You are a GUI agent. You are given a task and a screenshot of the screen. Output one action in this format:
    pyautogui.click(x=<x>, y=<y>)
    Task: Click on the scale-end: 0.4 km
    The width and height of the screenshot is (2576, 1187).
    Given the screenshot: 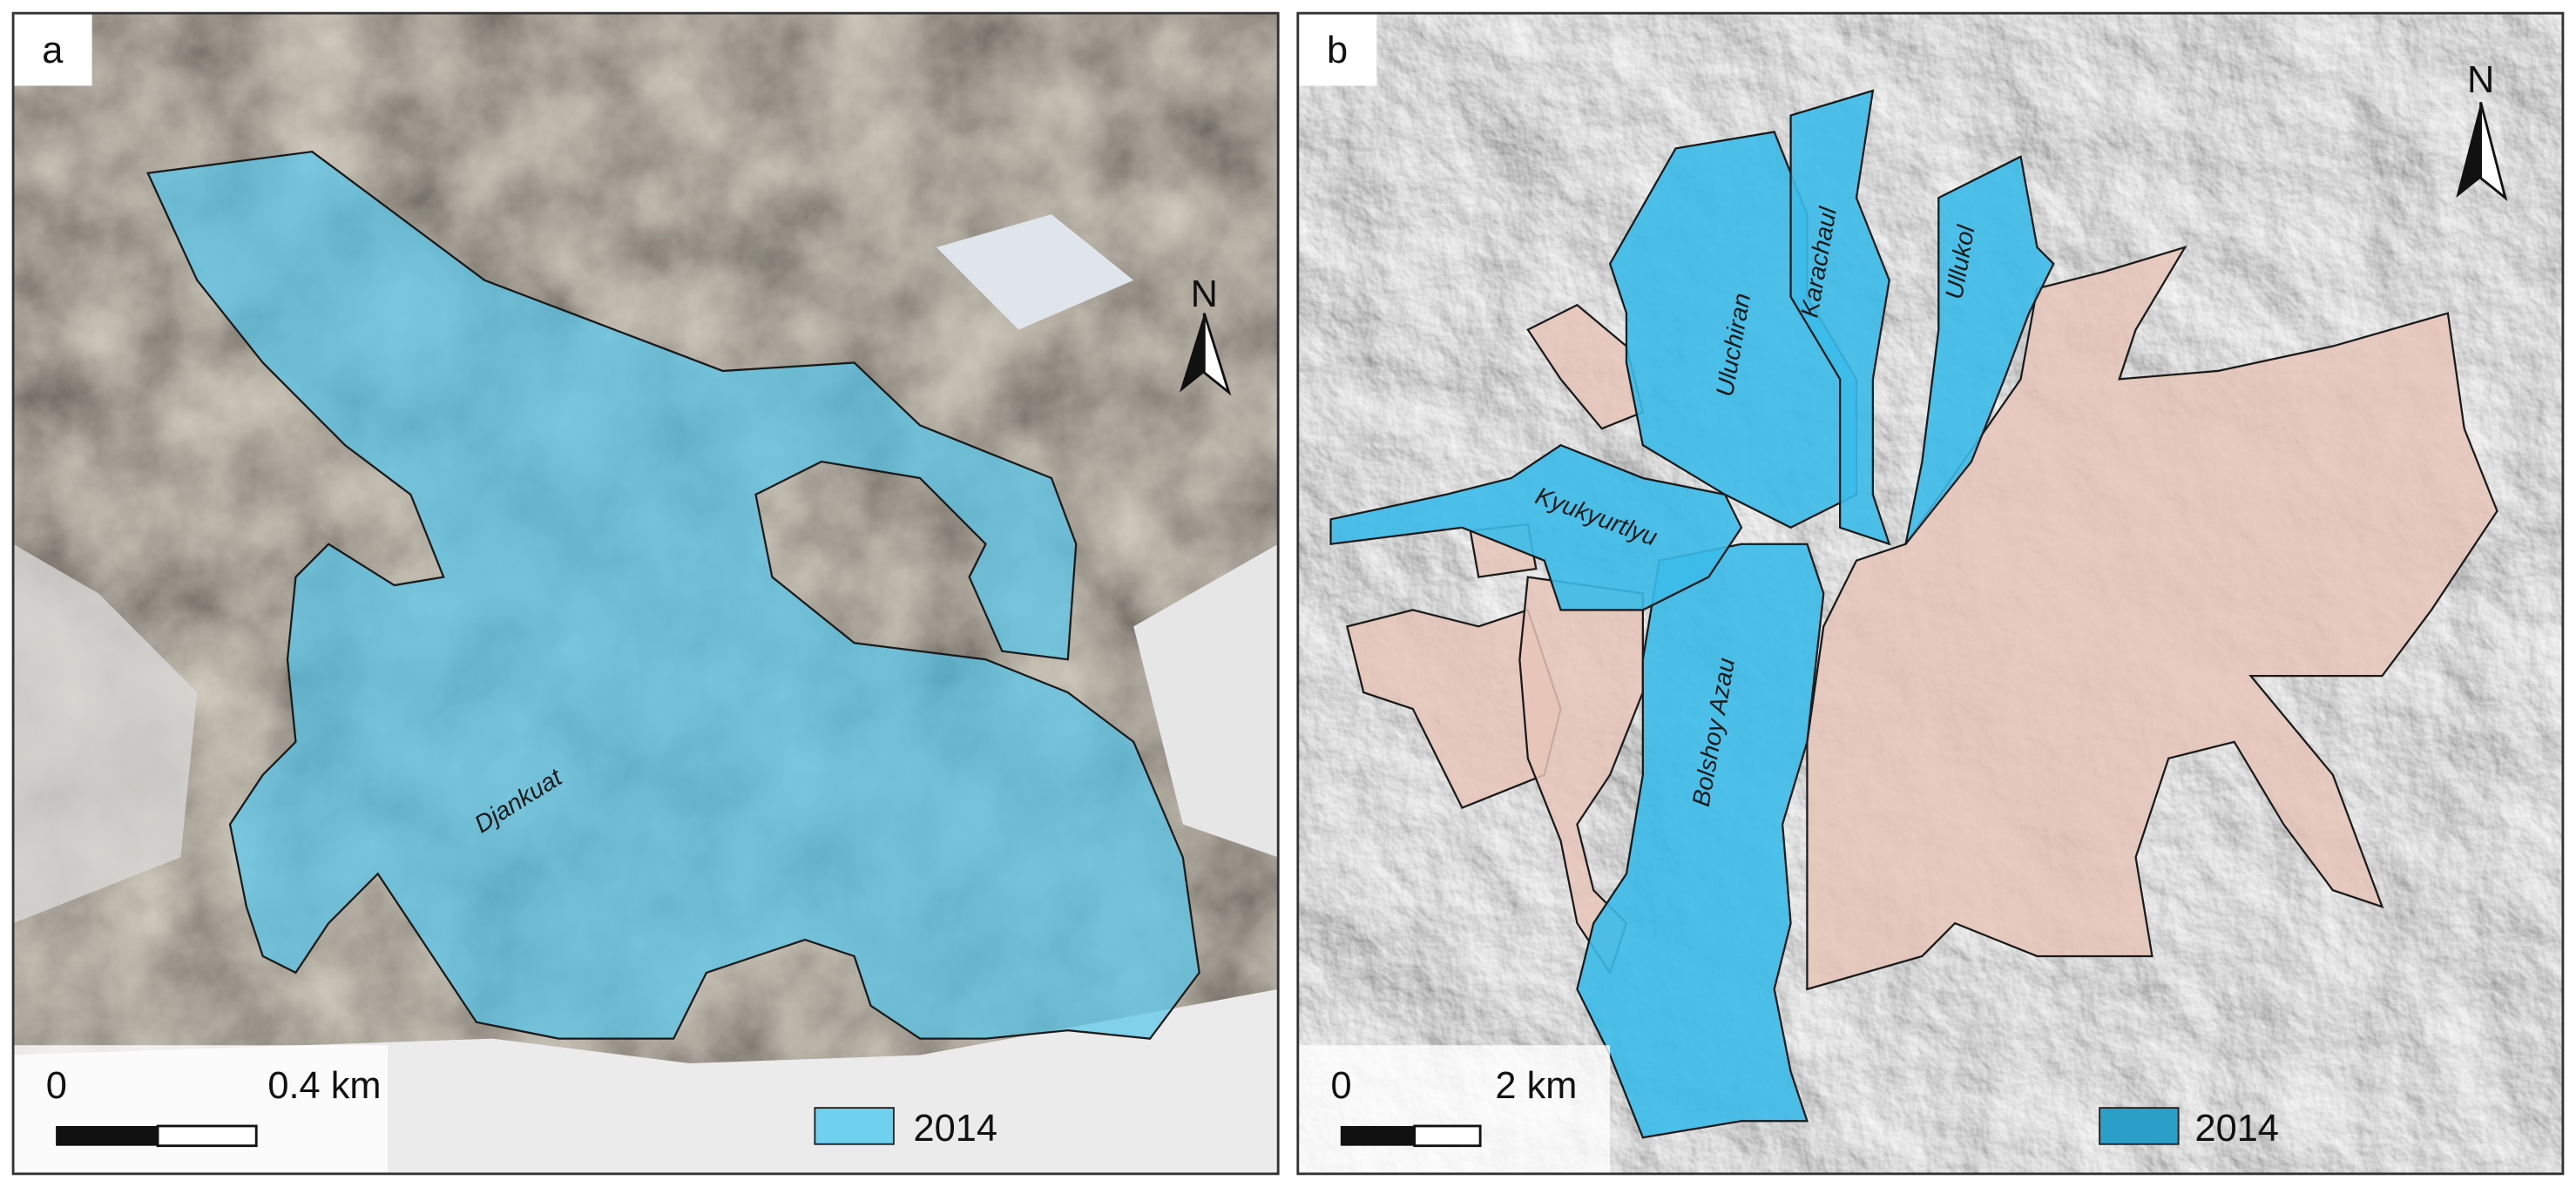 What is the action you would take?
    pyautogui.click(x=324, y=1086)
    